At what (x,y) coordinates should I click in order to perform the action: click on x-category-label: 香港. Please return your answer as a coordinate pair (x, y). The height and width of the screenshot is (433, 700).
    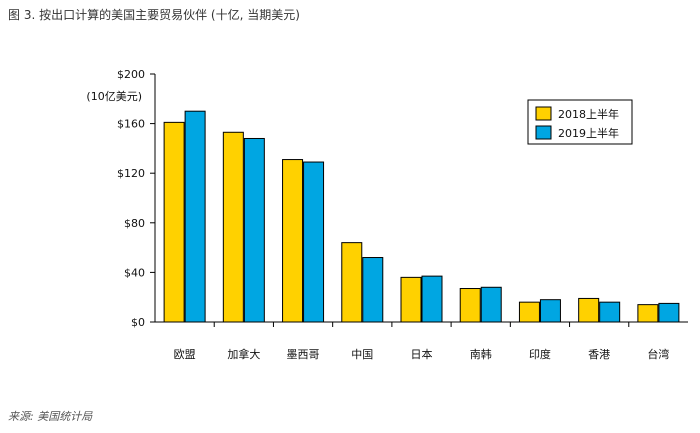
    Looking at the image, I should click on (599, 354).